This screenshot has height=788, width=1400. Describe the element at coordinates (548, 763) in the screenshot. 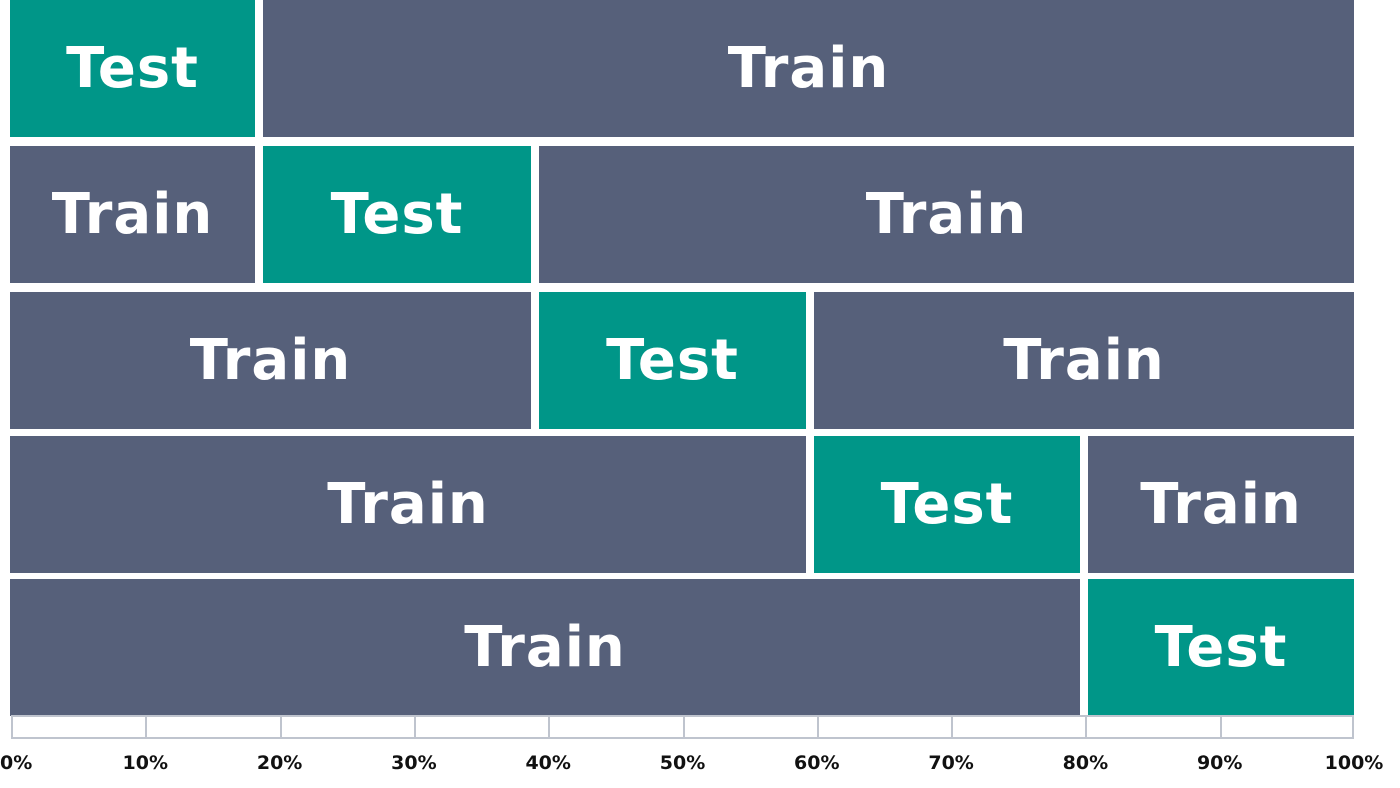

I see `axis-tick-label: 40%` at that location.